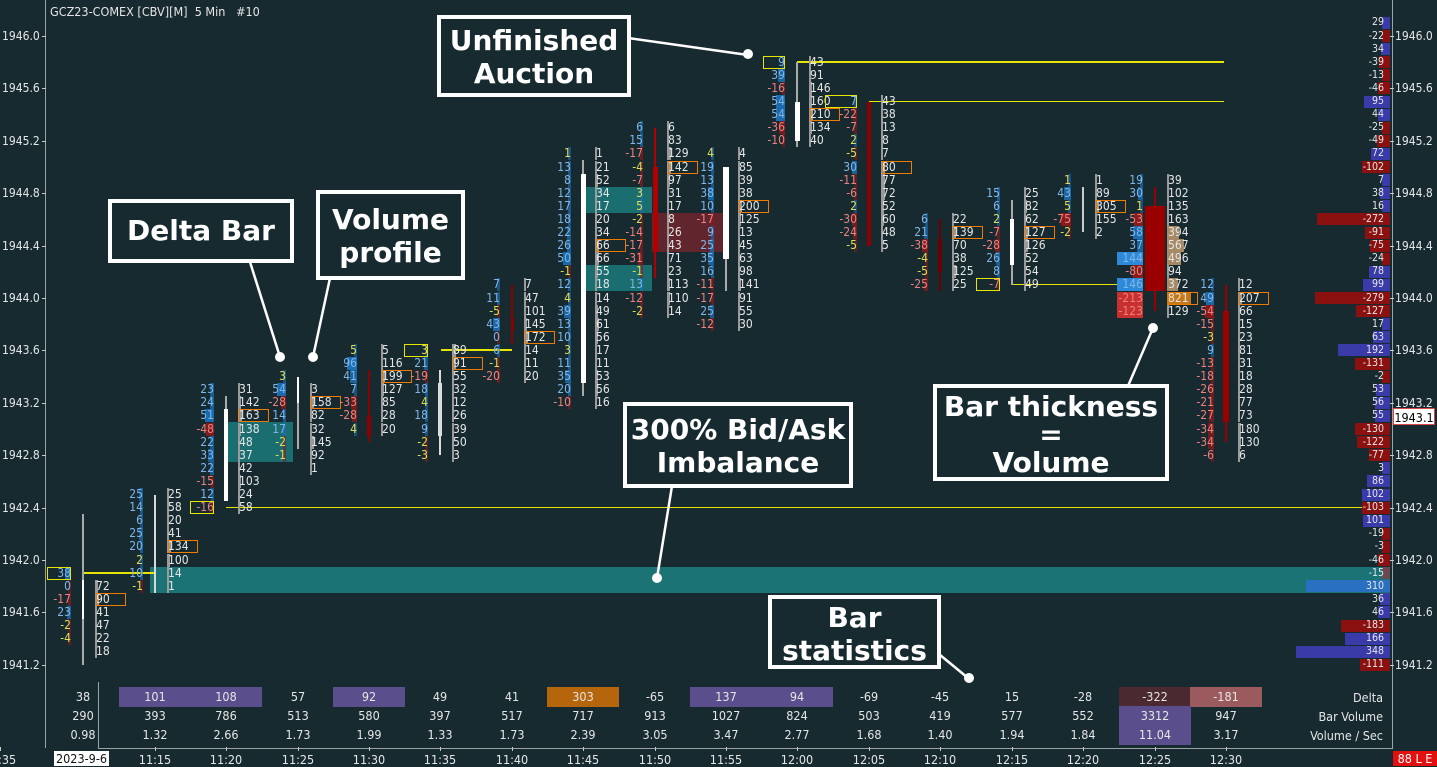  I want to click on callout-delta-bar: Delta Bar, so click(201, 231).